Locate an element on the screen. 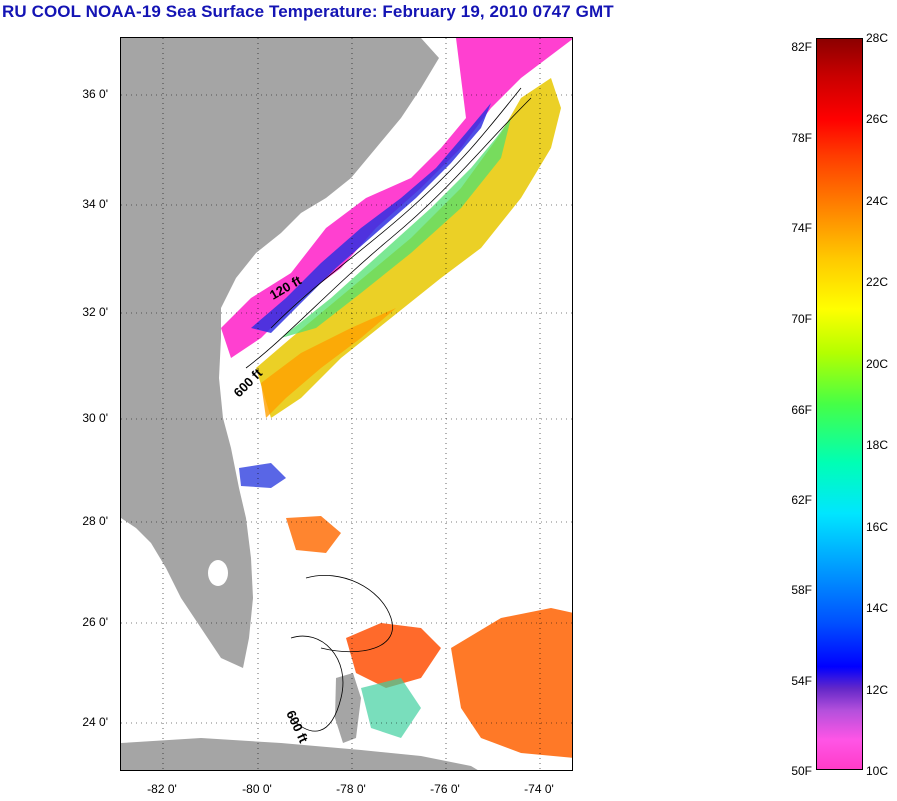 Image resolution: width=897 pixels, height=801 pixels. cbar-f-70: 70F is located at coordinates (801, 319).